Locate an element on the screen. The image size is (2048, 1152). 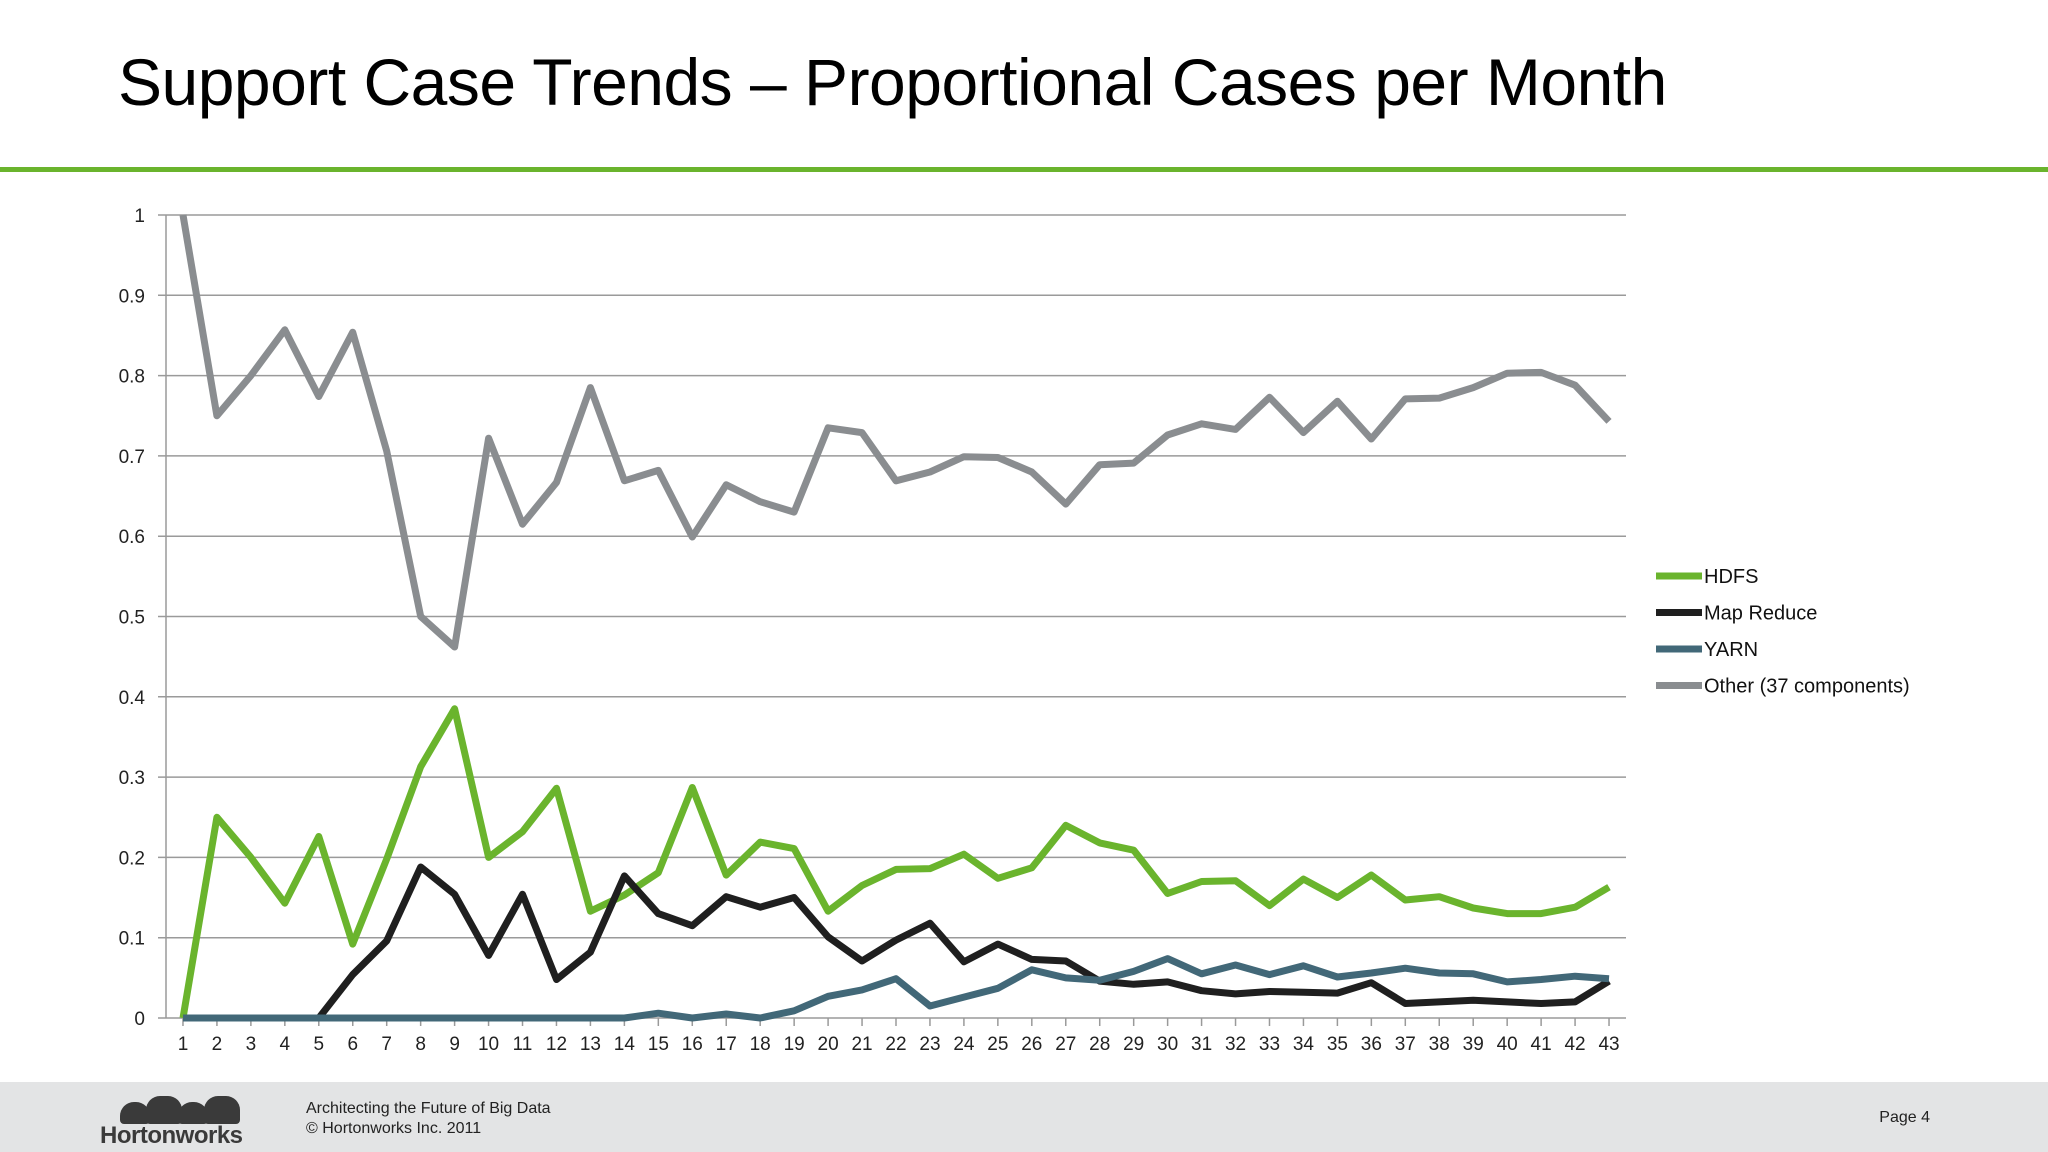
legend-label-yarn: YARN is located at coordinates (1731, 650).